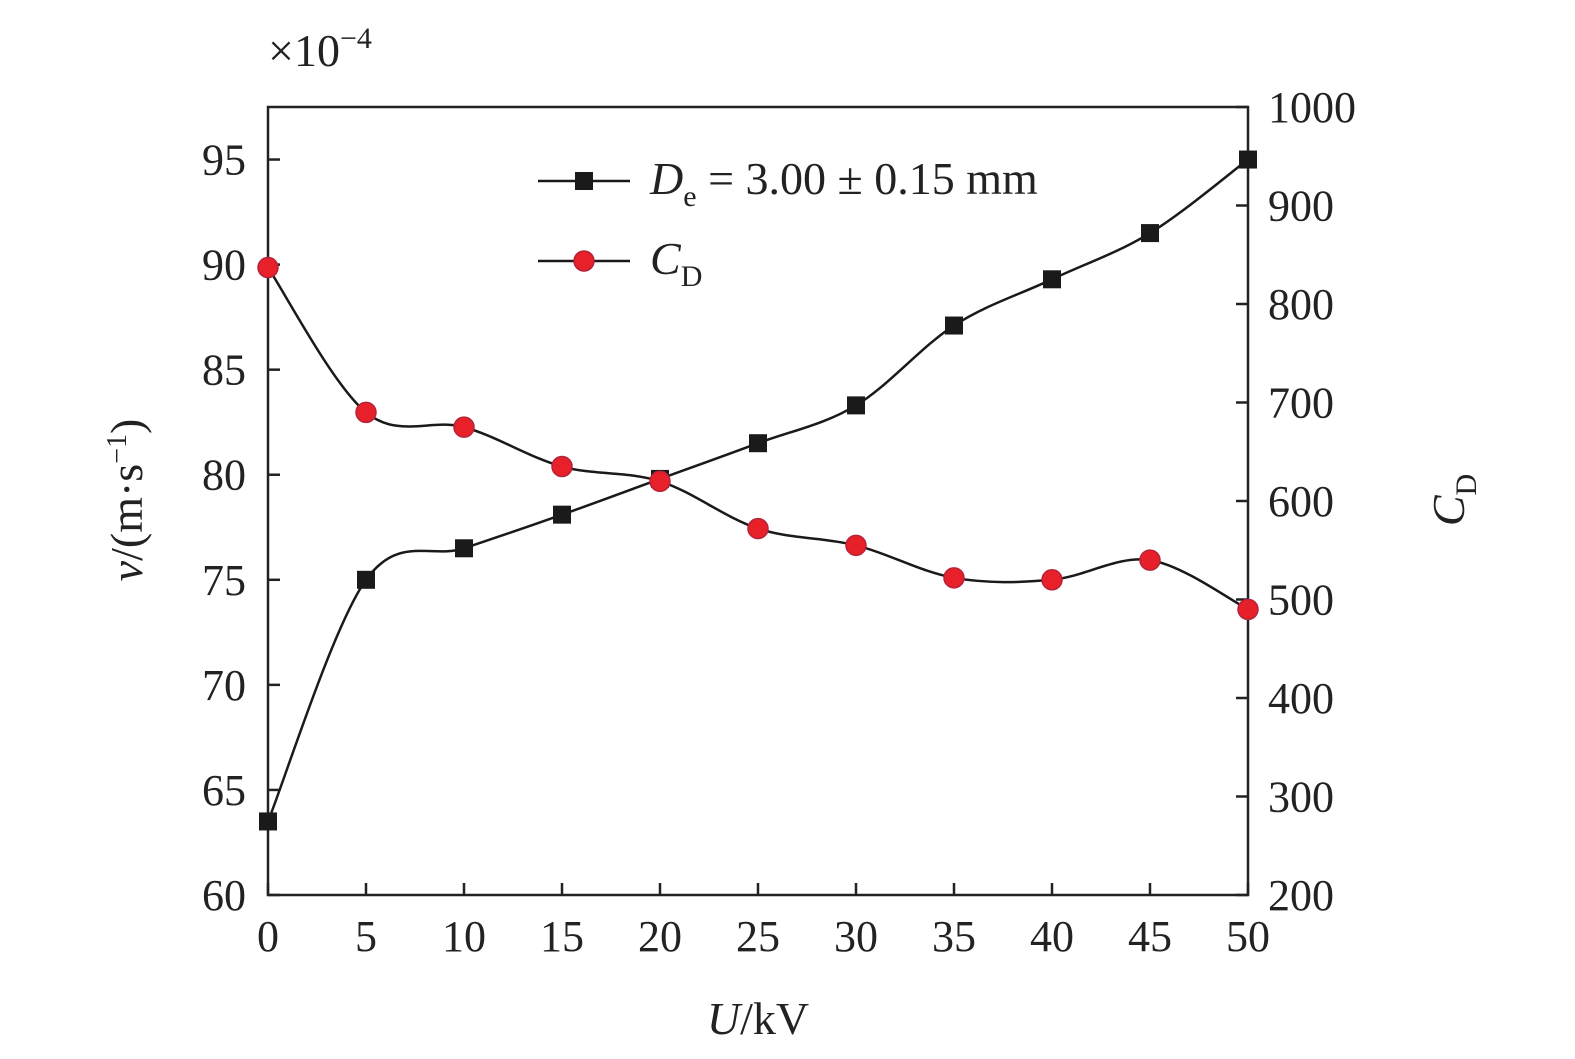  What do you see at coordinates (1301, 403) in the screenshot?
I see `right-y-tick-label: 700` at bounding box center [1301, 403].